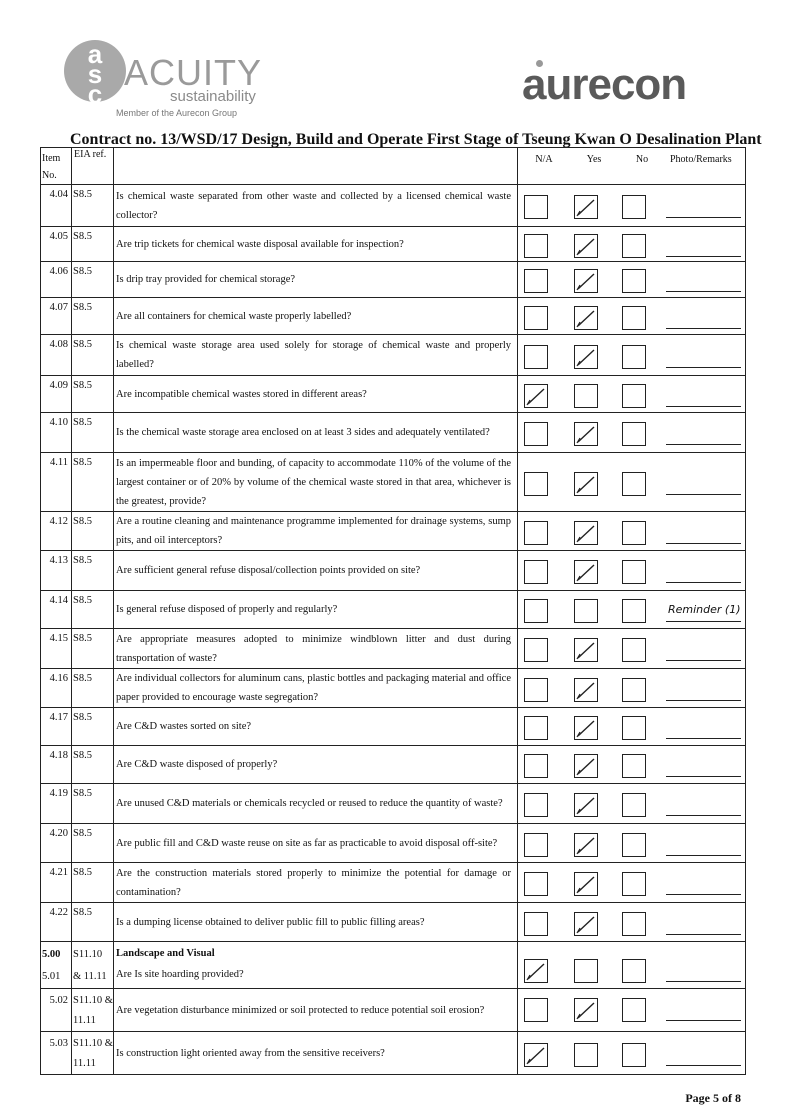 Image resolution: width=789 pixels, height=1117 pixels. What do you see at coordinates (92, 1010) in the screenshot?
I see `eia-cell: S11.10 & 11.11` at bounding box center [92, 1010].